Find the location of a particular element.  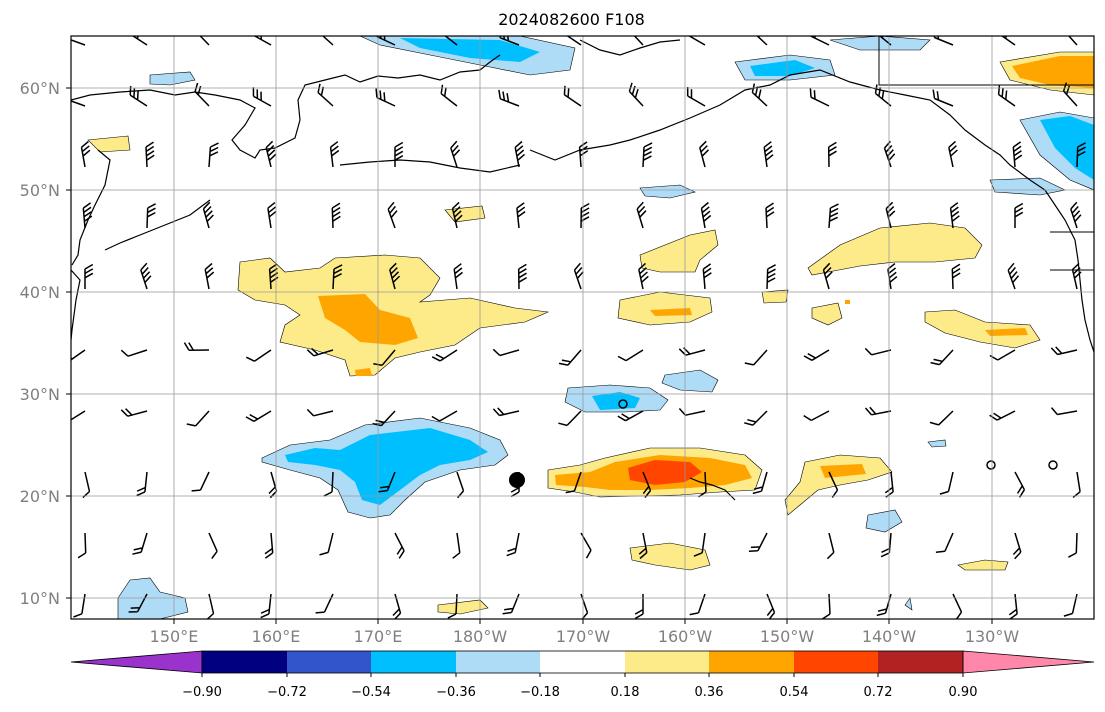

bering-coastline is located at coordinates (630, 47).